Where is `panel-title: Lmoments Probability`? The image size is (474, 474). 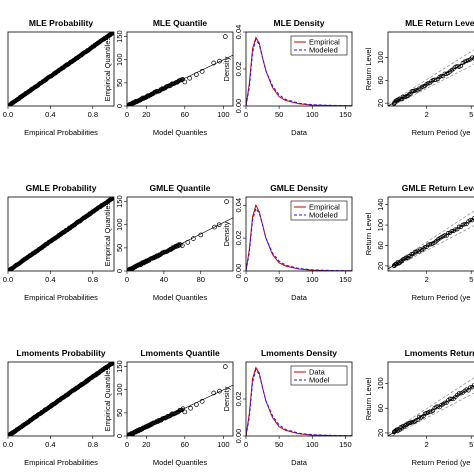
panel-title: Lmoments Probability is located at coordinates (61, 353).